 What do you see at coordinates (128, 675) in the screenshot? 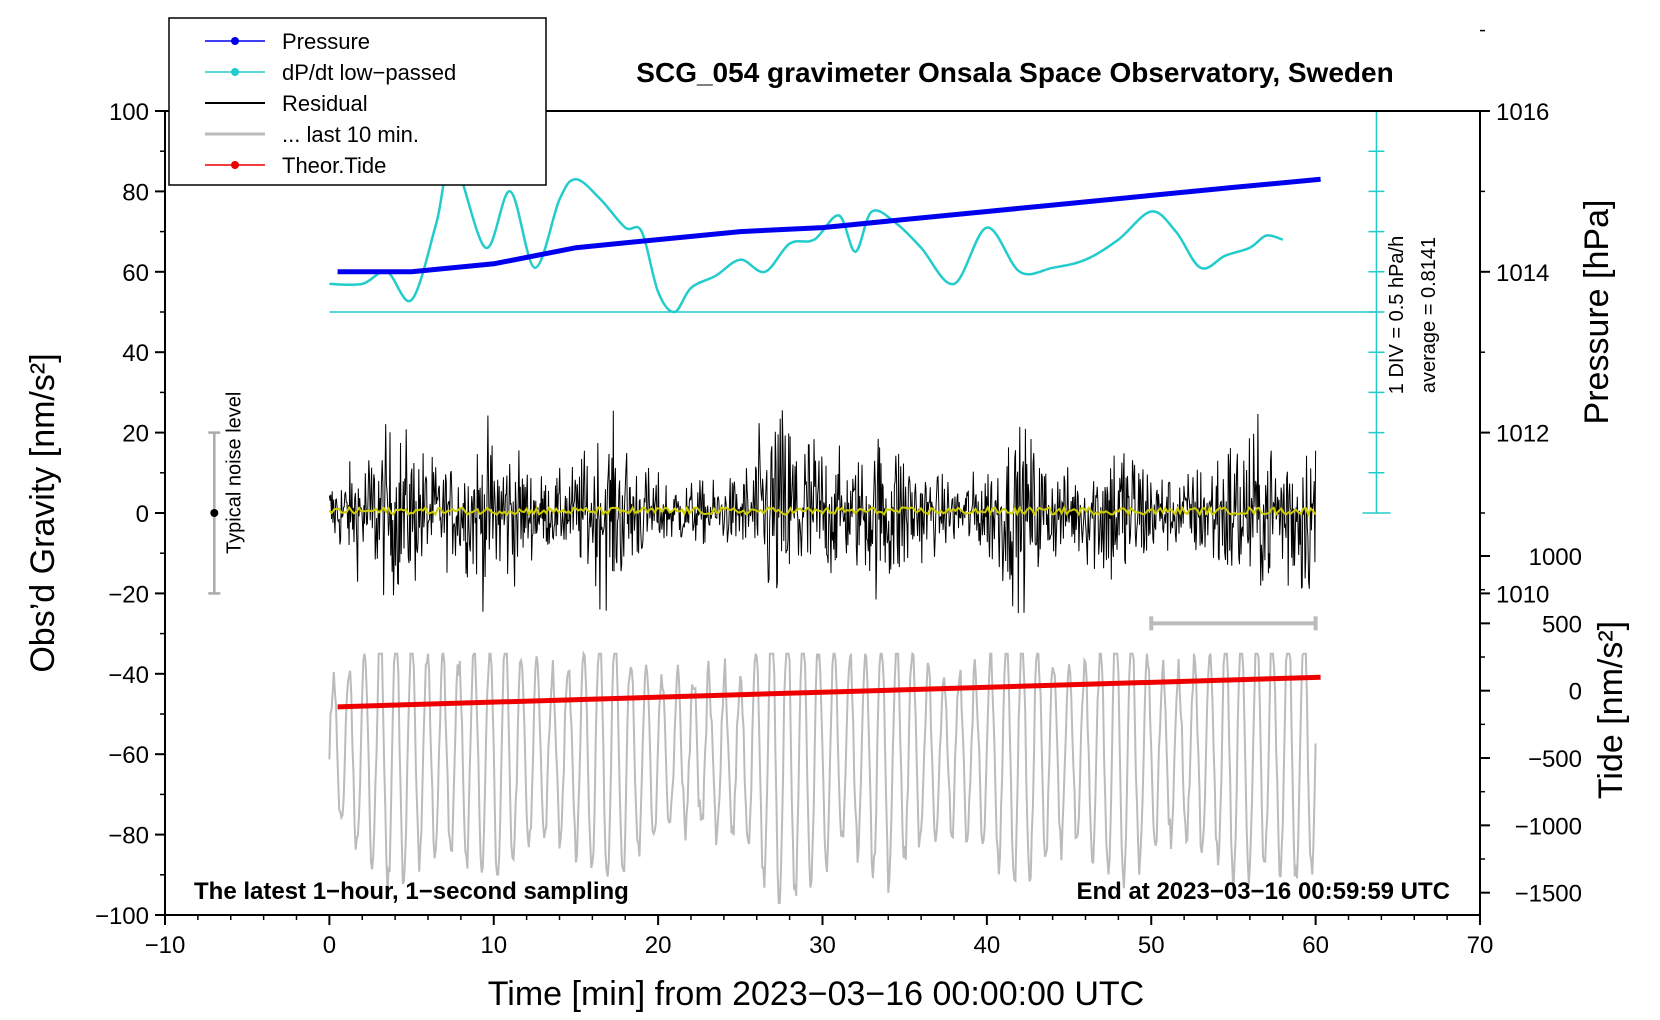
I see `y-tick-label: −40` at bounding box center [128, 675].